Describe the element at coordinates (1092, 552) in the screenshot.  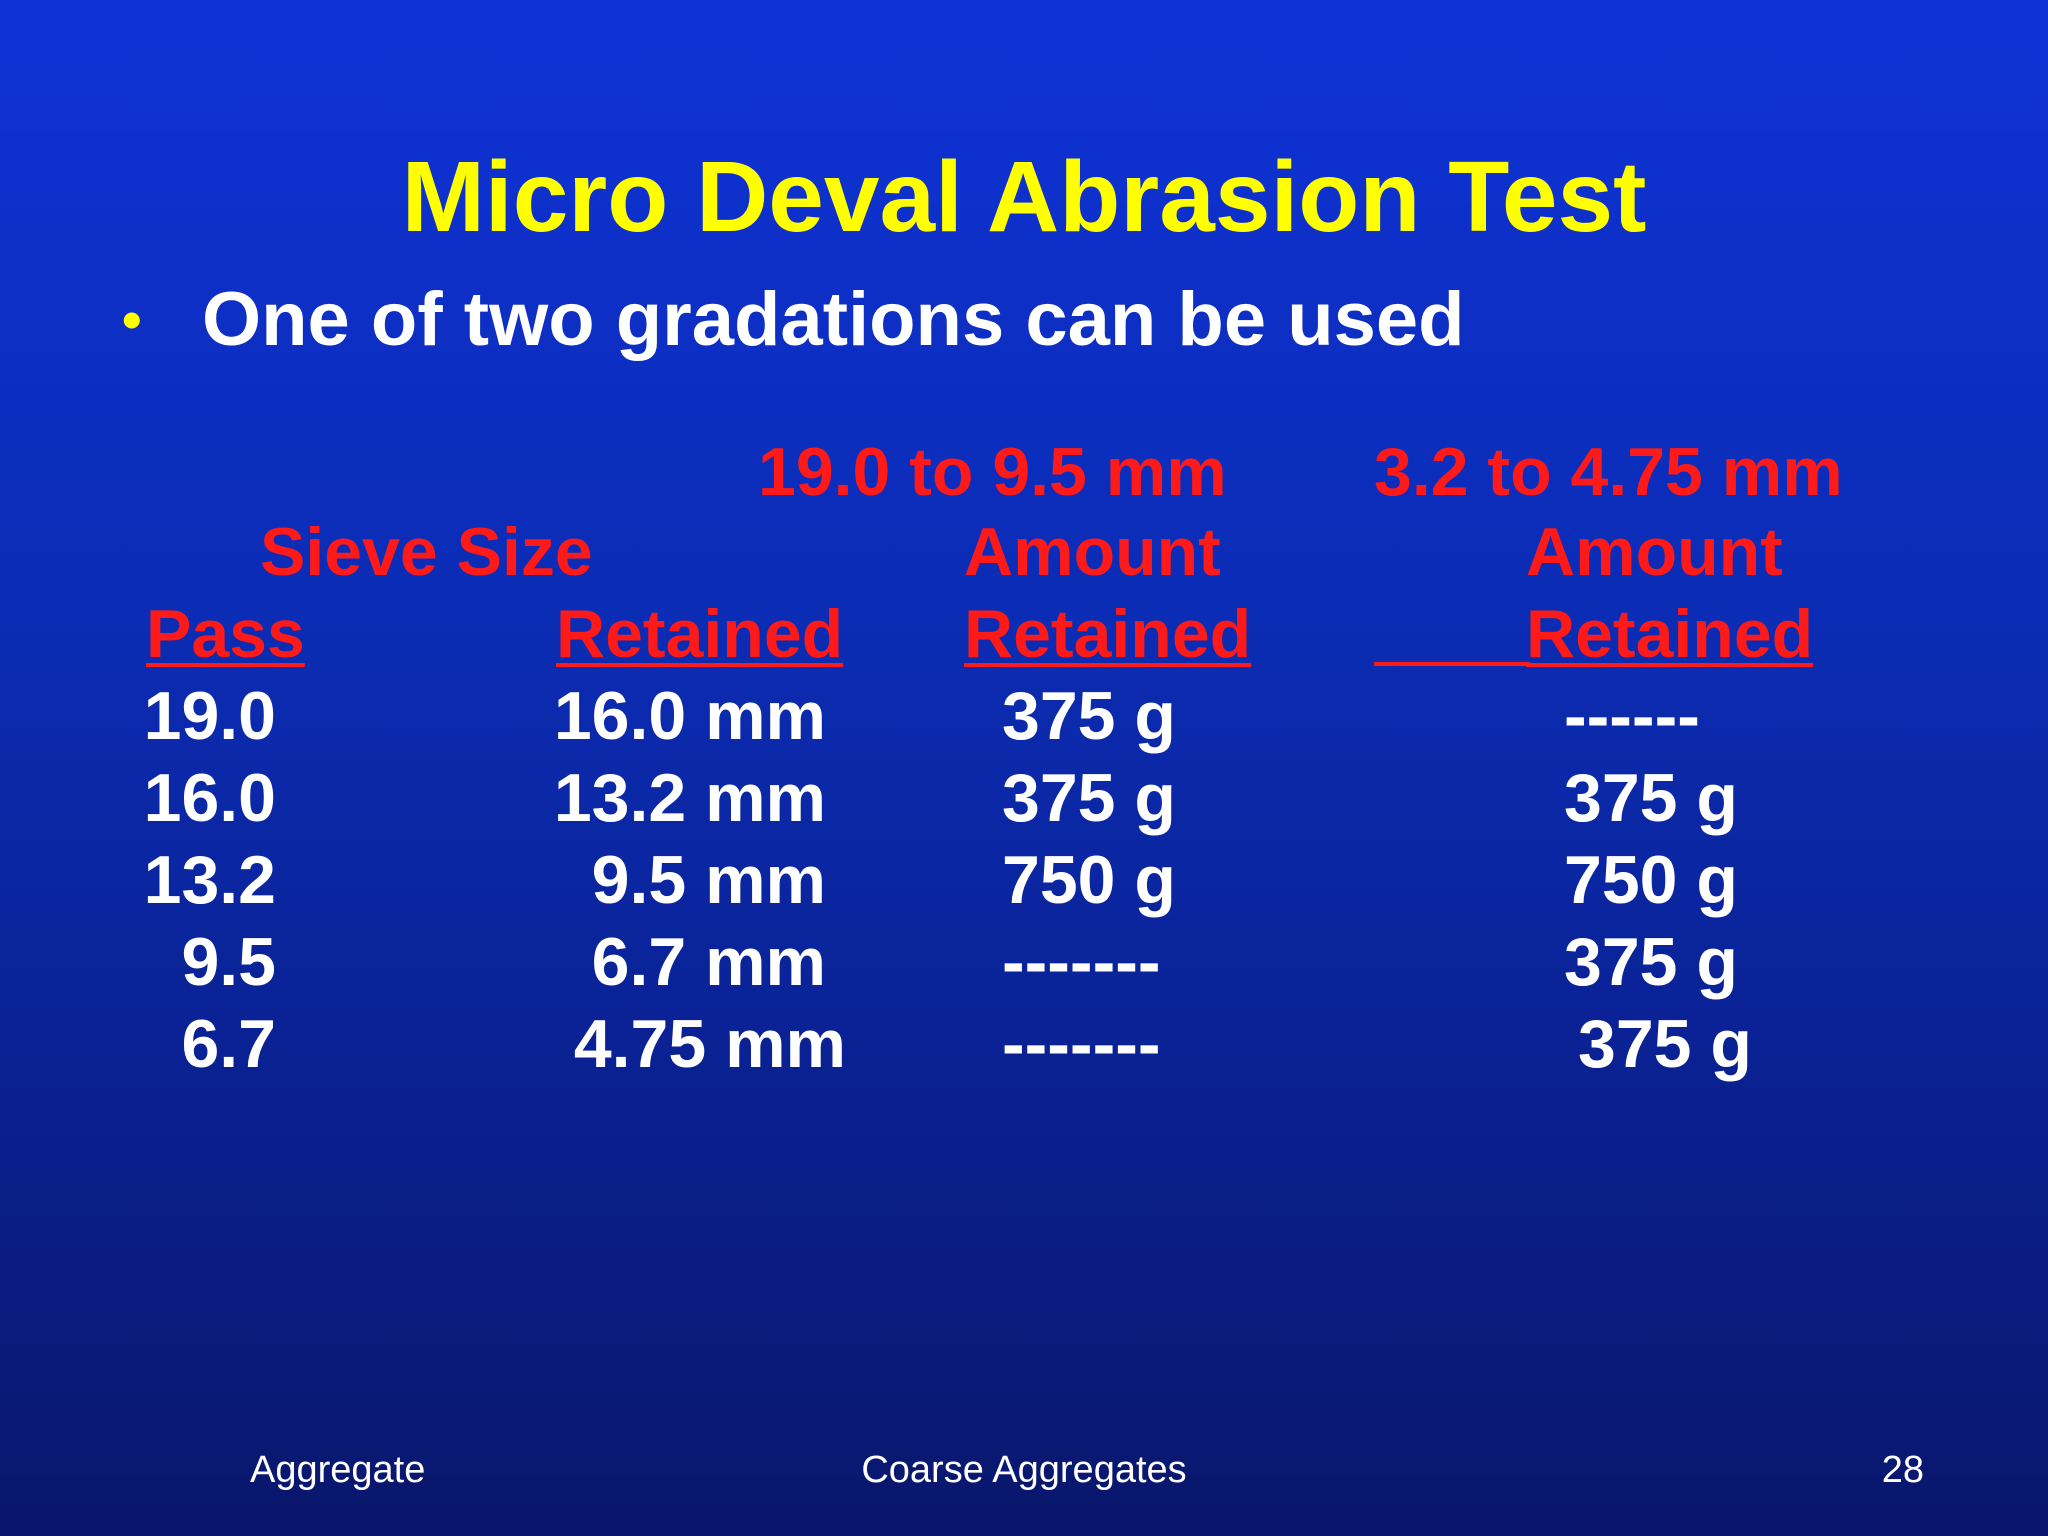
I see `amount-a-header: Amount` at that location.